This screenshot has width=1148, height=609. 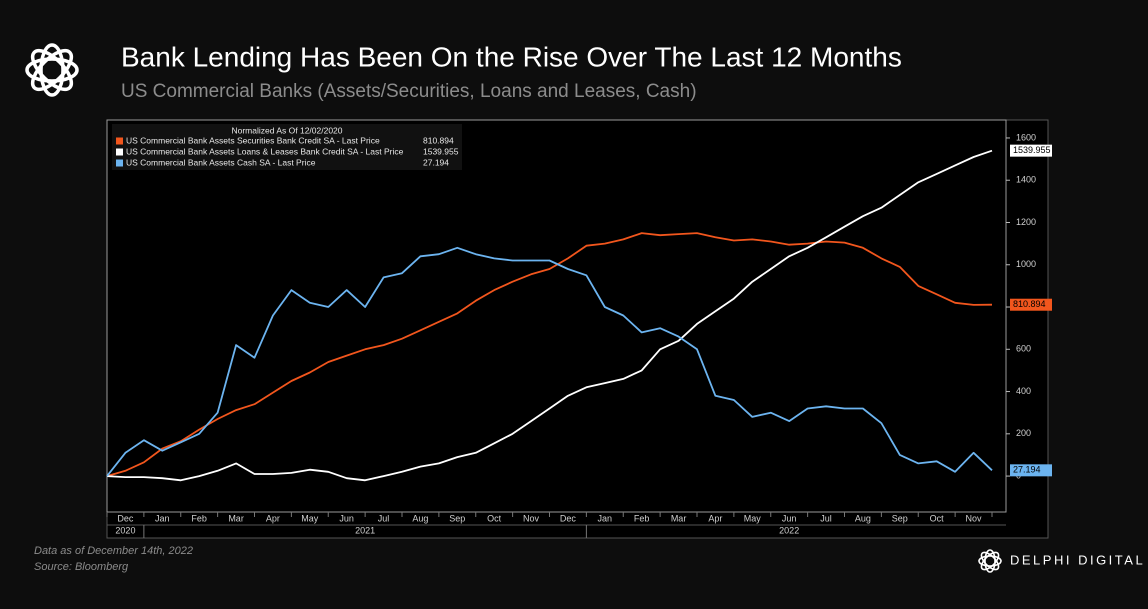 What do you see at coordinates (1077, 559) in the screenshot?
I see `brand: DELPHI DIGITAL` at bounding box center [1077, 559].